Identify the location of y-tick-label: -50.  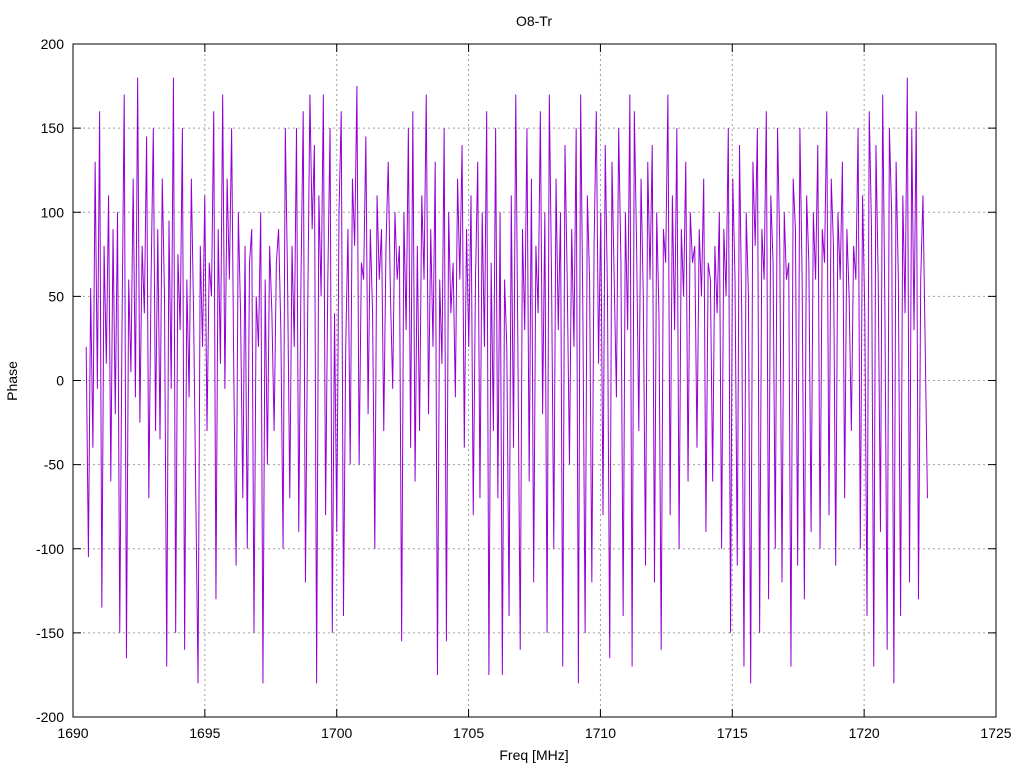
(54, 465).